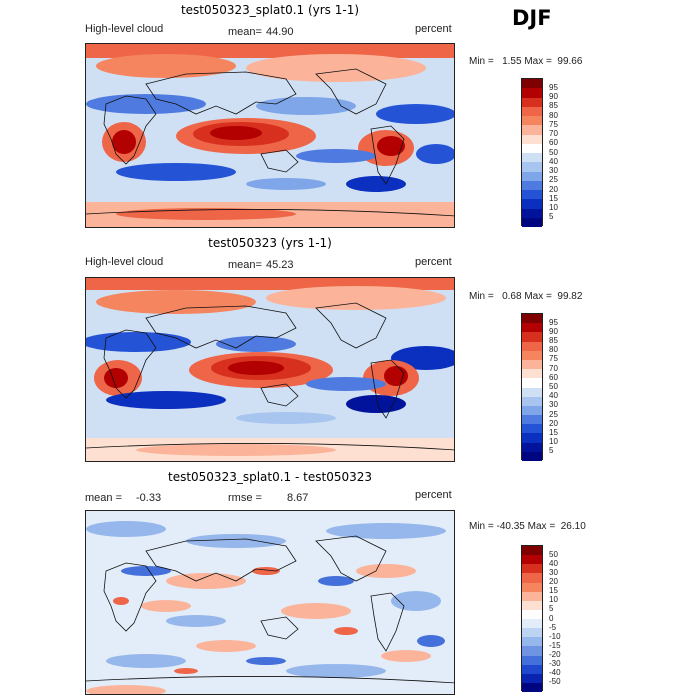 The image size is (700, 700). Describe the element at coordinates (551, 609) in the screenshot. I see `colorbar-tick-label: 5` at that location.